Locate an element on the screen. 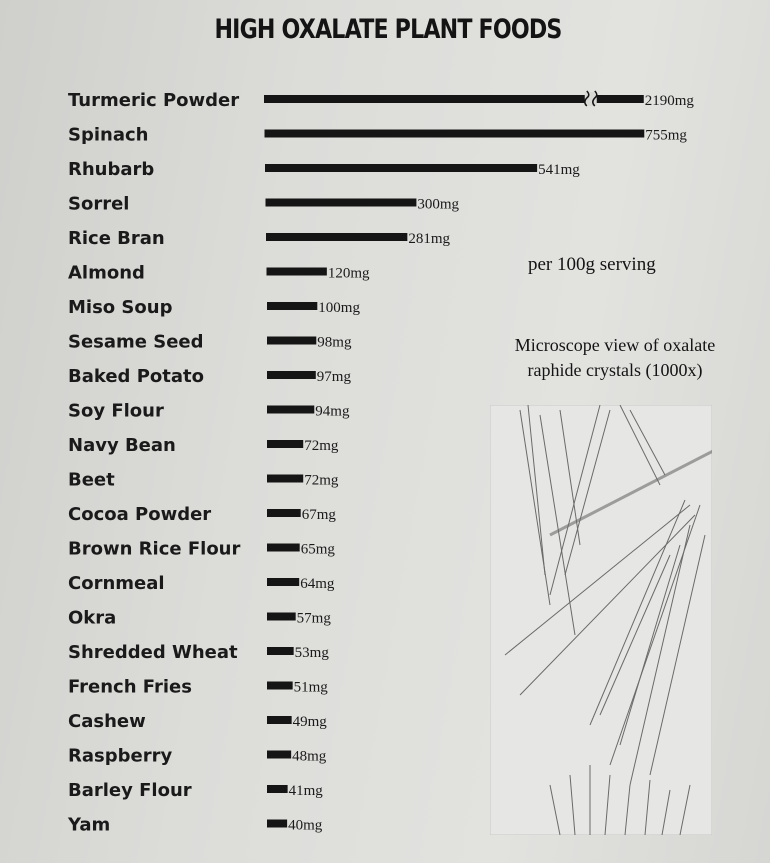  value-label: 65mg is located at coordinates (318, 550).